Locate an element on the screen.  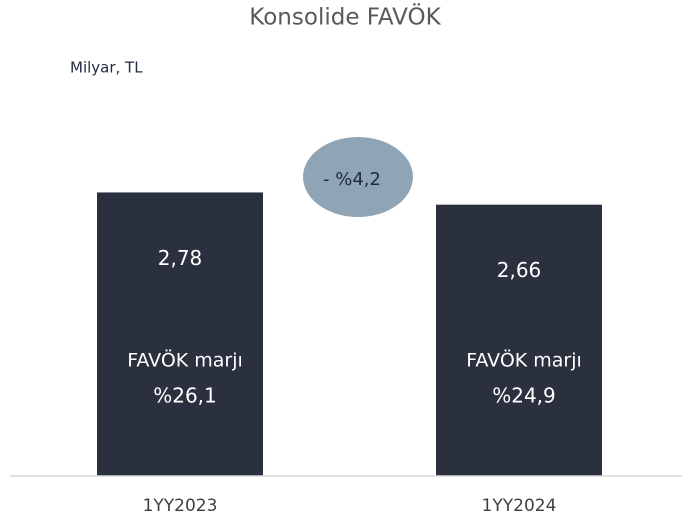
change-bubble is located at coordinates (358, 177).